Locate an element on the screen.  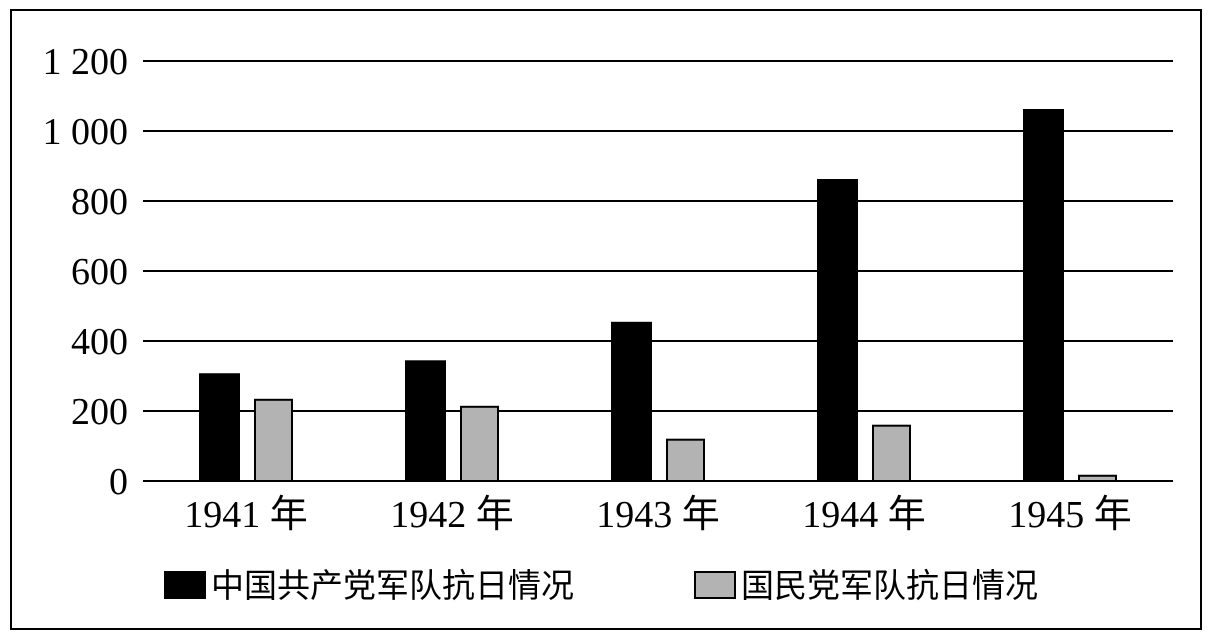
y-tick-label: 0 is located at coordinates (118, 482).